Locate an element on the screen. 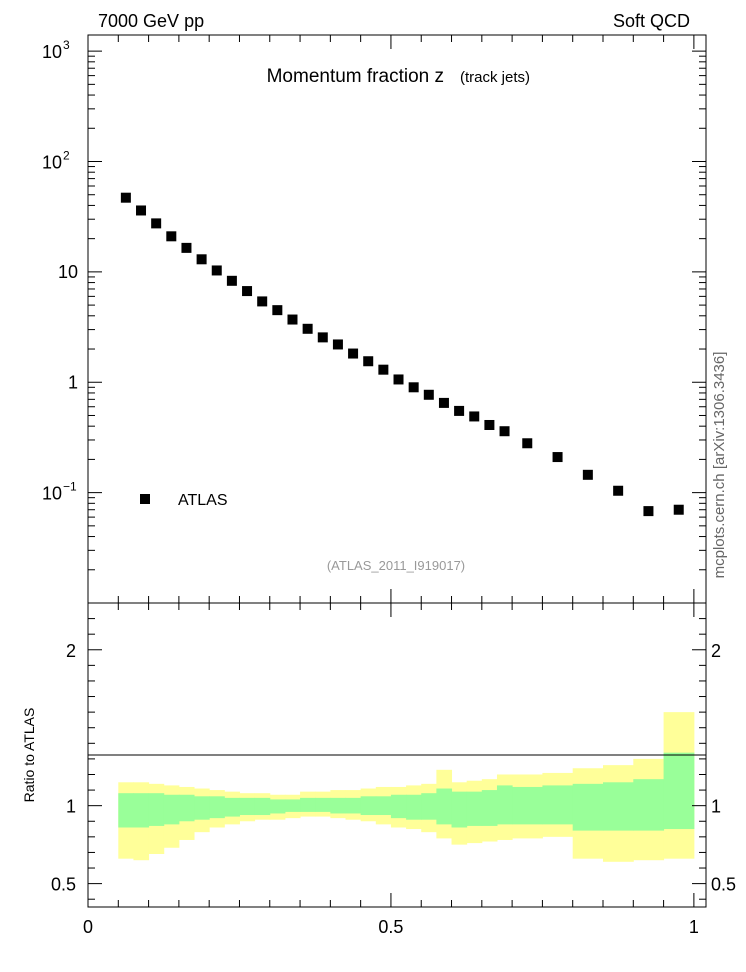 Image resolution: width=746 pixels, height=972 pixels. x-tick-label: 0 is located at coordinates (88, 927).